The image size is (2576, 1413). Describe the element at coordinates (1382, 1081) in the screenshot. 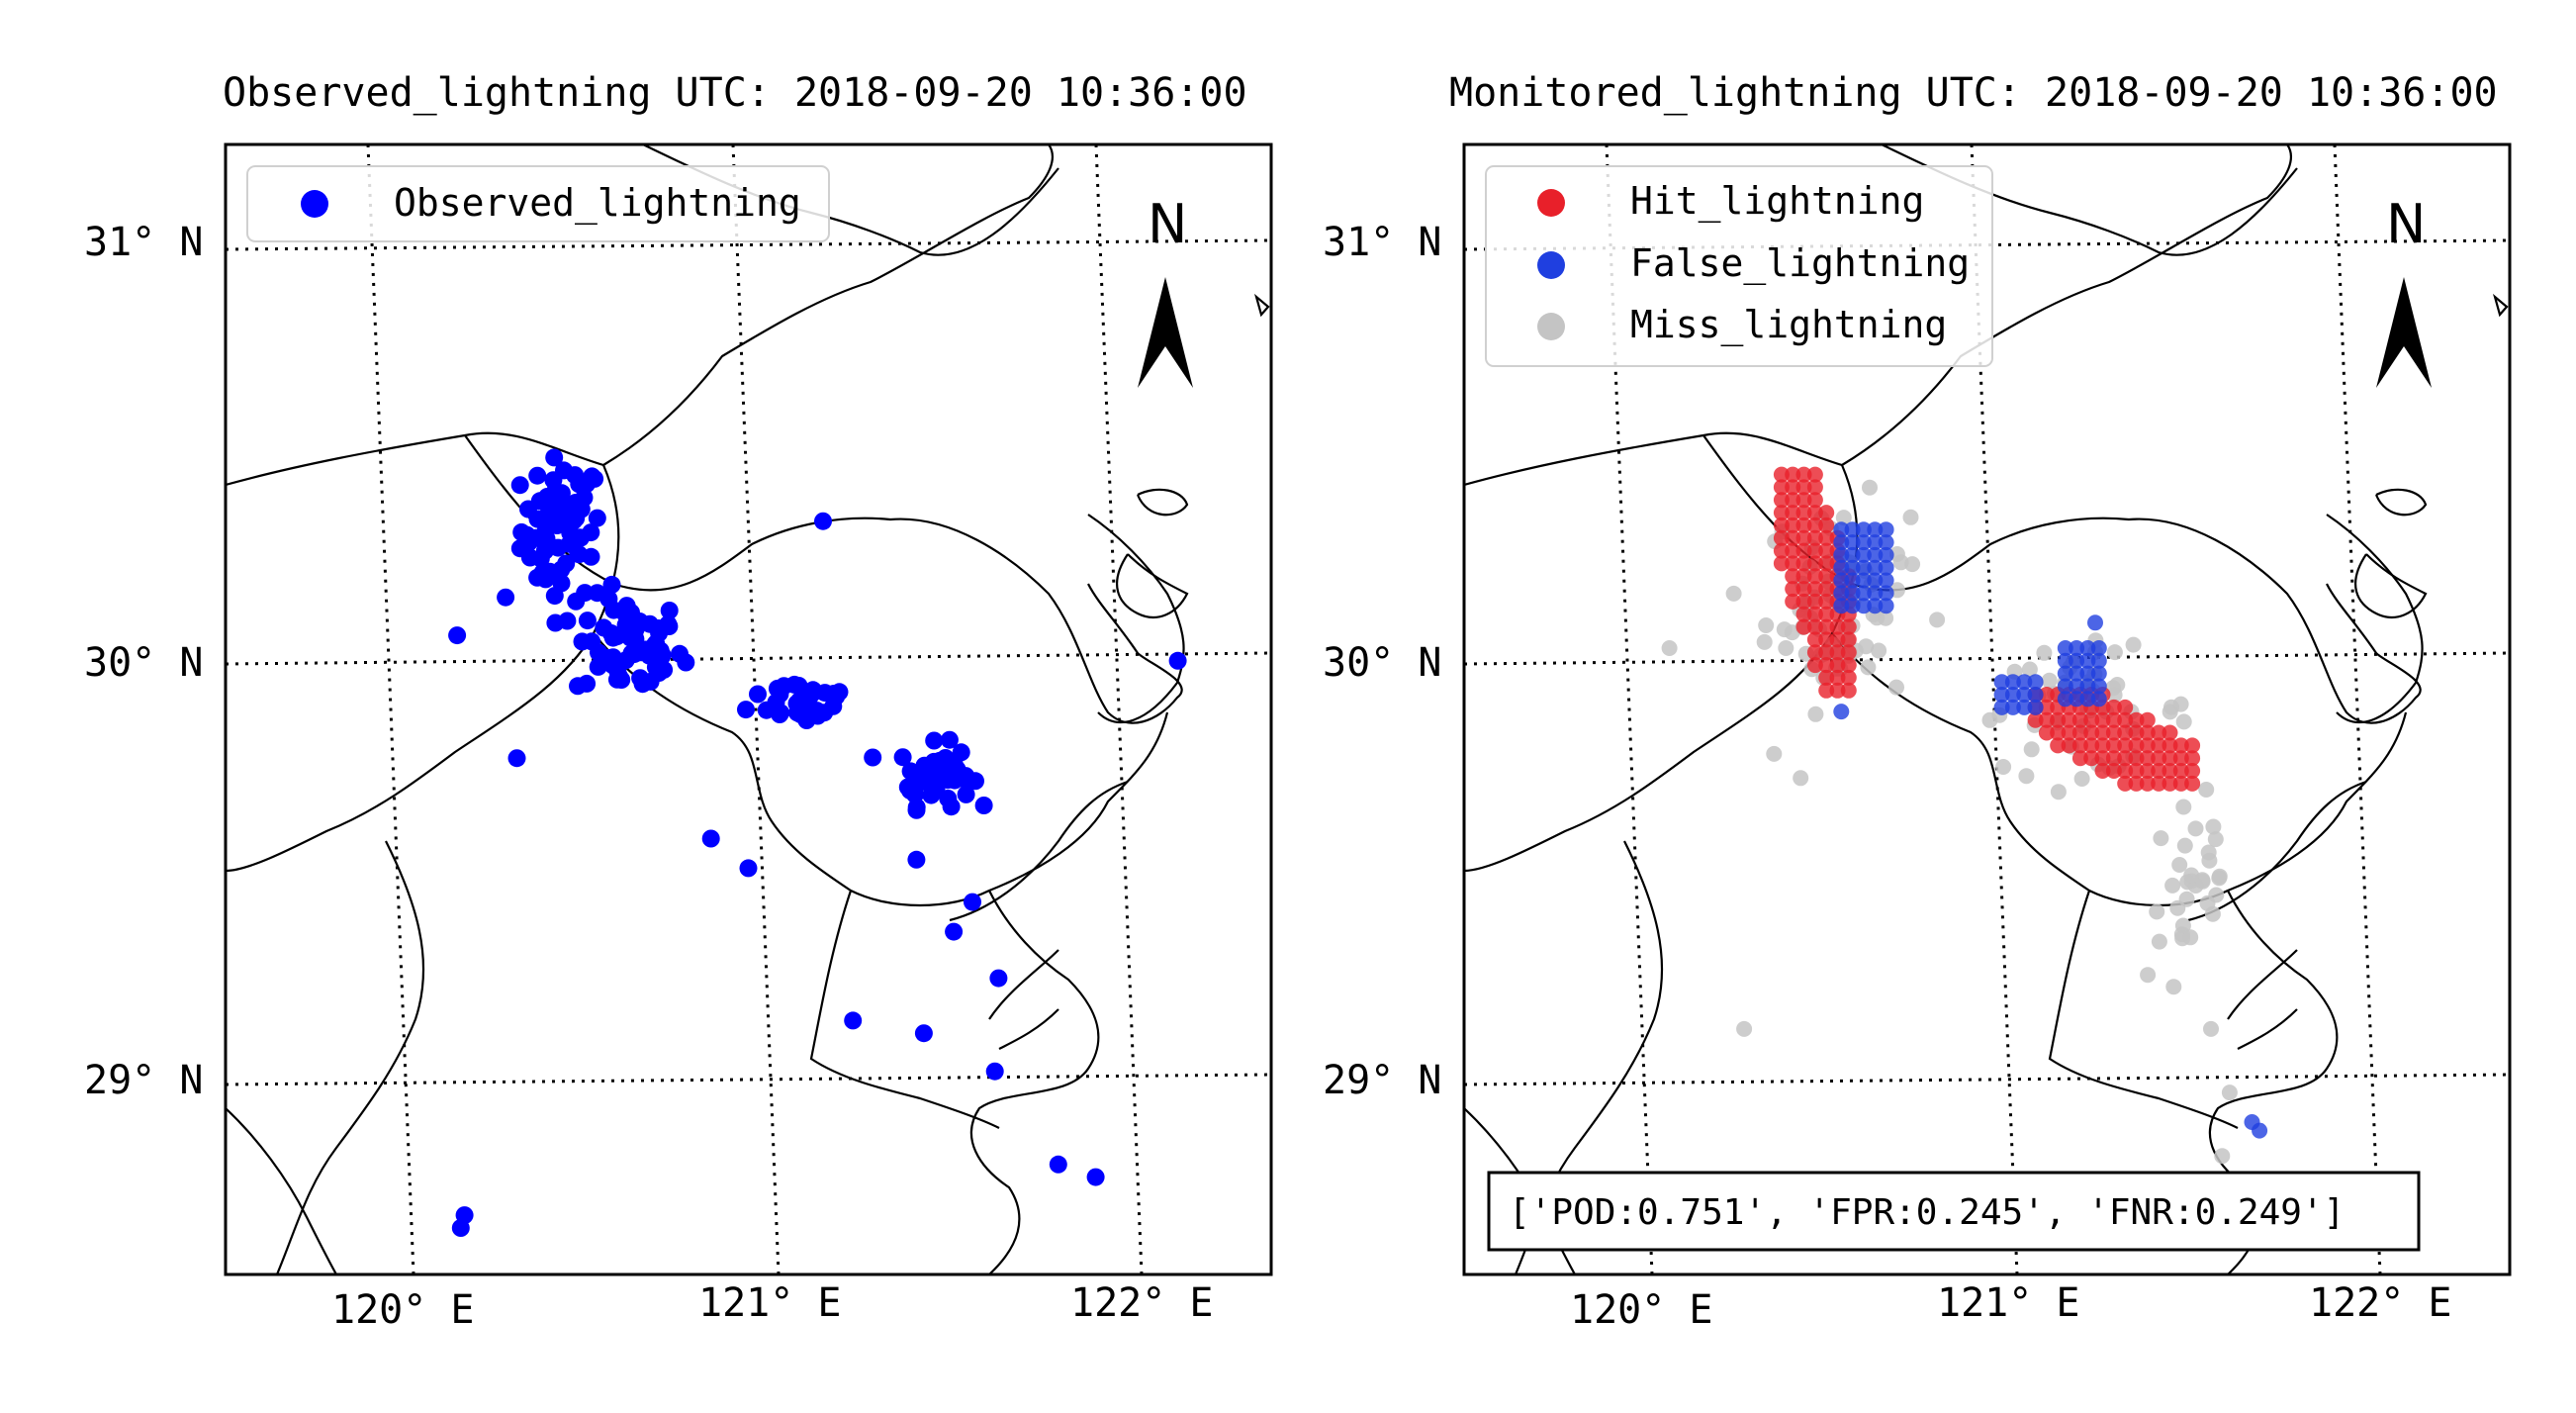

I see `right-ytick-29: 29° N` at that location.